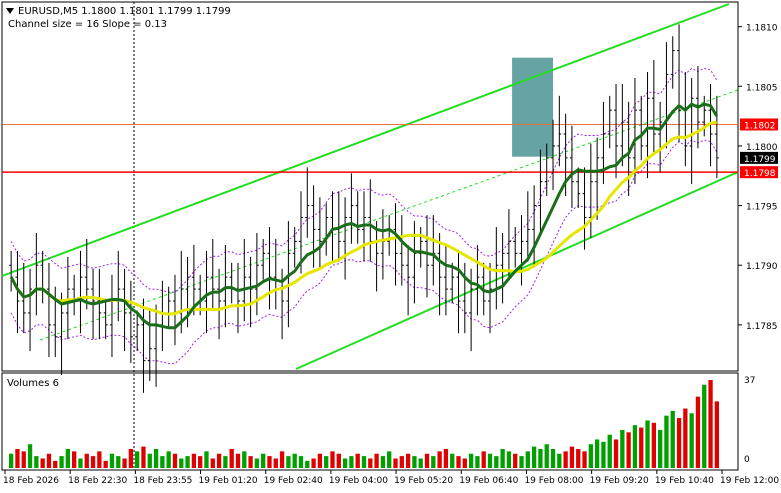  Describe the element at coordinates (759, 172) in the screenshot. I see `price-label-box` at that location.